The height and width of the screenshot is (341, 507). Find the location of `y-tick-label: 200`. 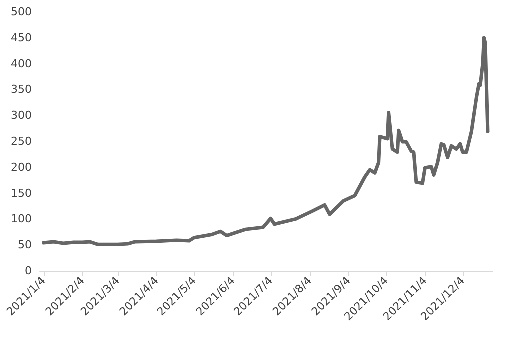

y-tick-label: 200 is located at coordinates (21, 167).